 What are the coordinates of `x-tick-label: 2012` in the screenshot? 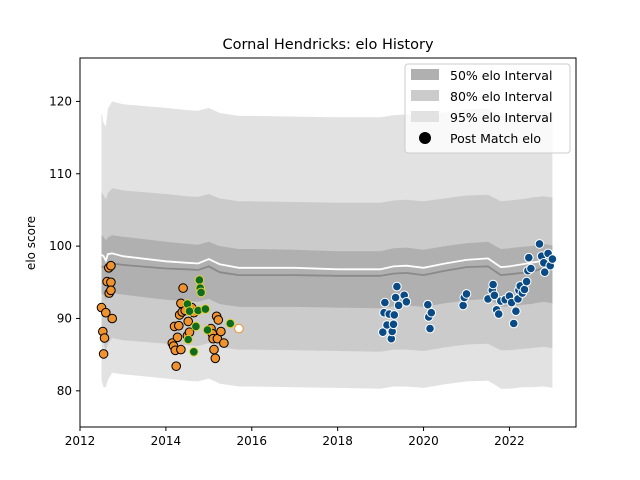 It's located at (80, 441).